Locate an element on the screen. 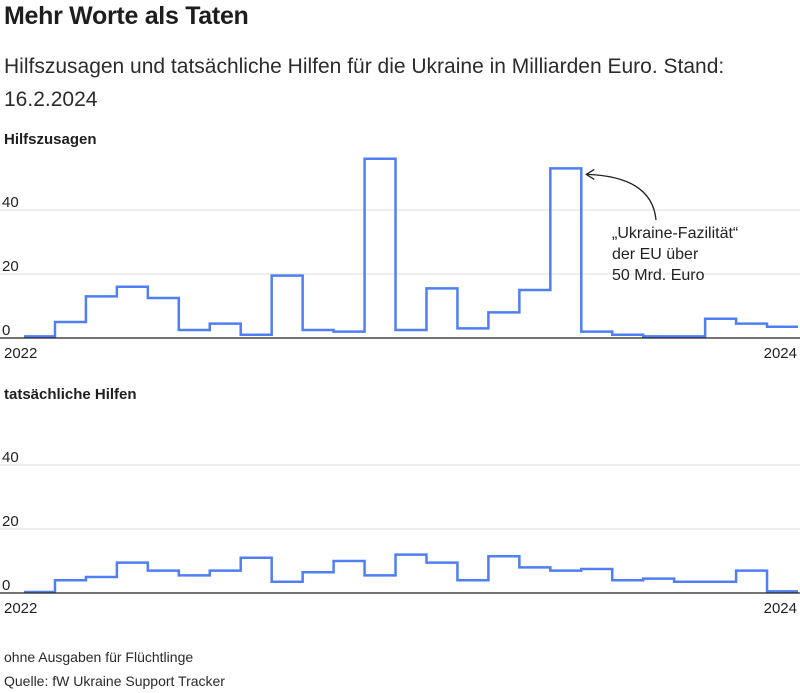  annotation-text: „Ukraine-Fazilität“ is located at coordinates (675, 233).